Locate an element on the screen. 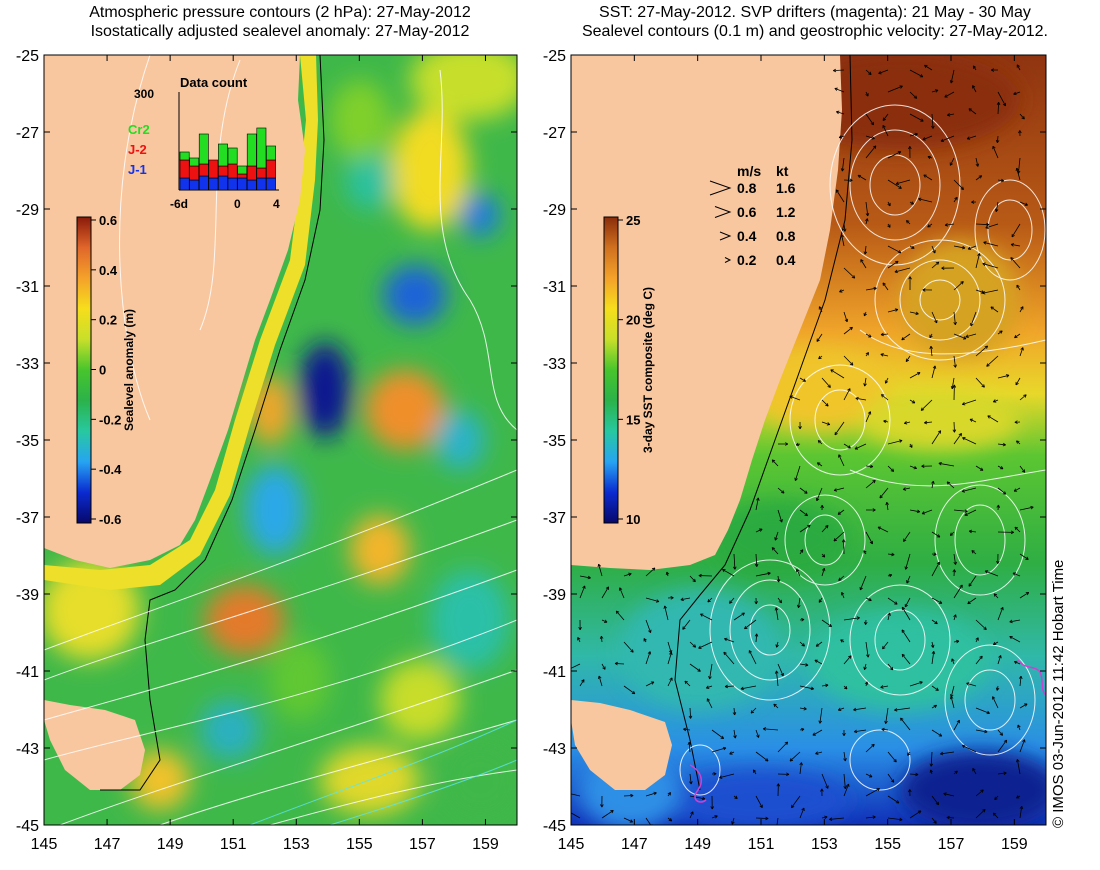 The width and height of the screenshot is (1100, 870). right-axis-ytick-label: -33 is located at coordinates (554, 364).